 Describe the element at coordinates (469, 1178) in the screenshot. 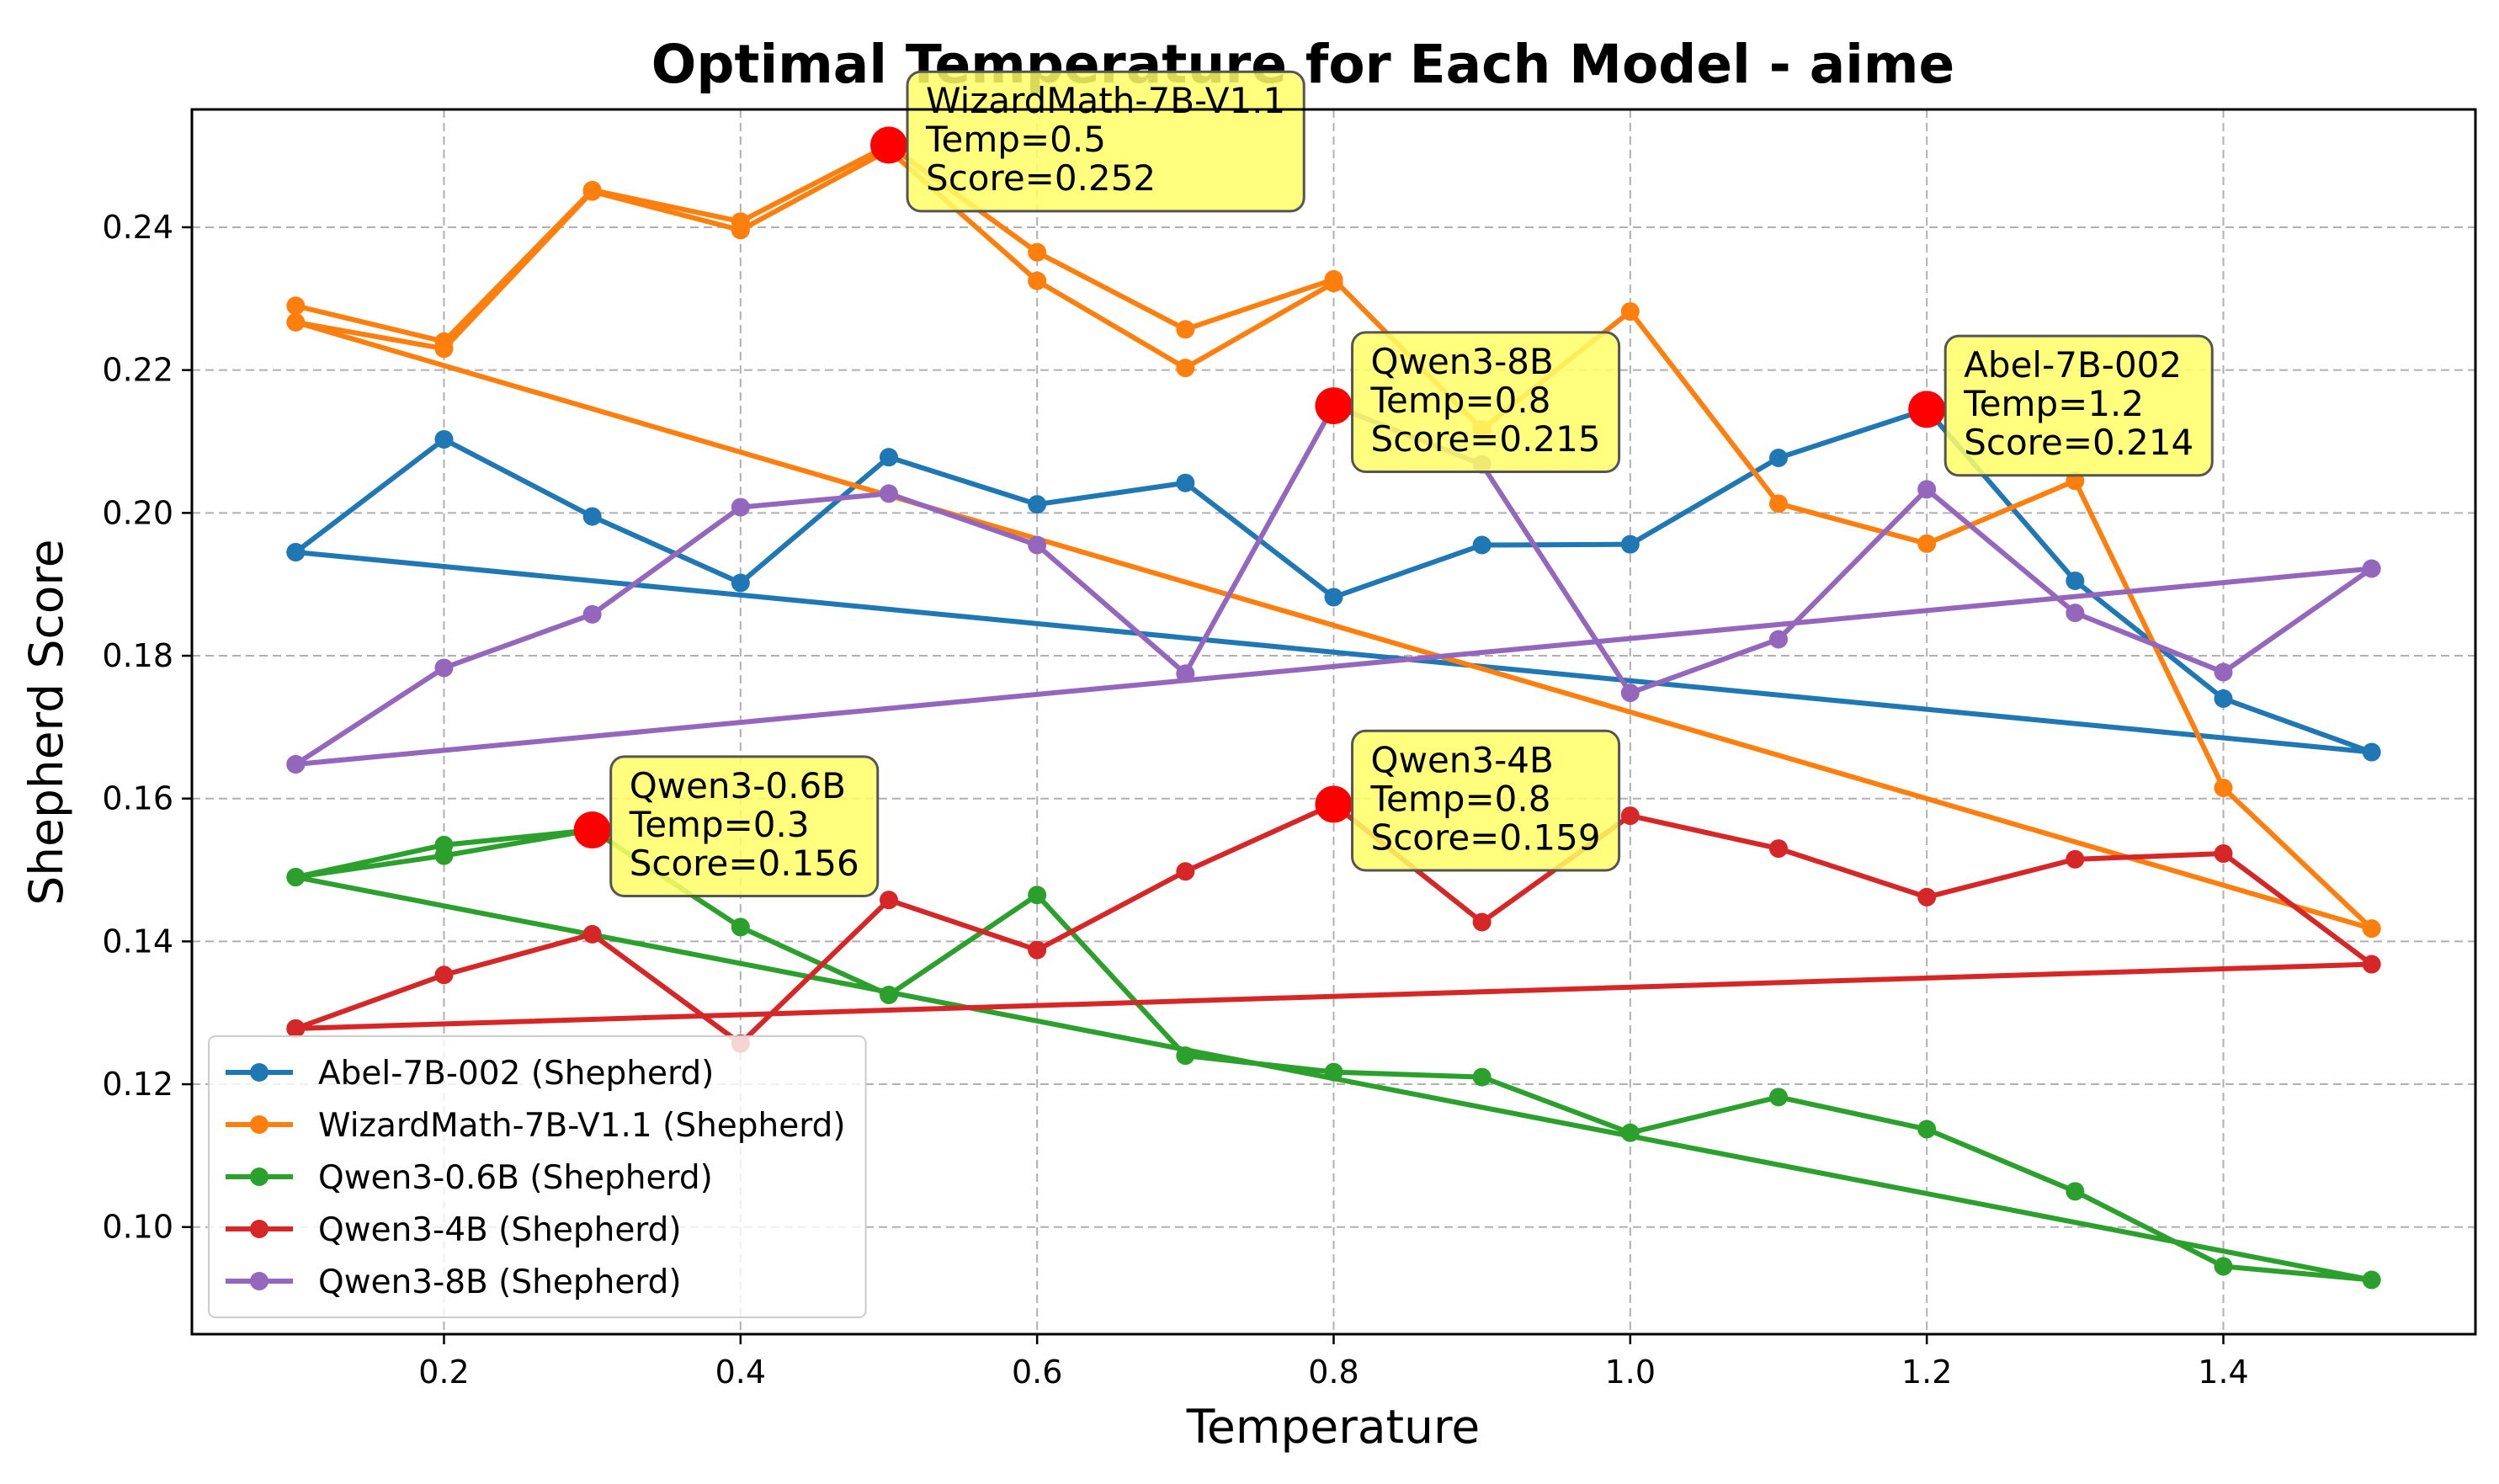

I see `legend-entry: Qwen3-0.6B (Shepherd)` at that location.